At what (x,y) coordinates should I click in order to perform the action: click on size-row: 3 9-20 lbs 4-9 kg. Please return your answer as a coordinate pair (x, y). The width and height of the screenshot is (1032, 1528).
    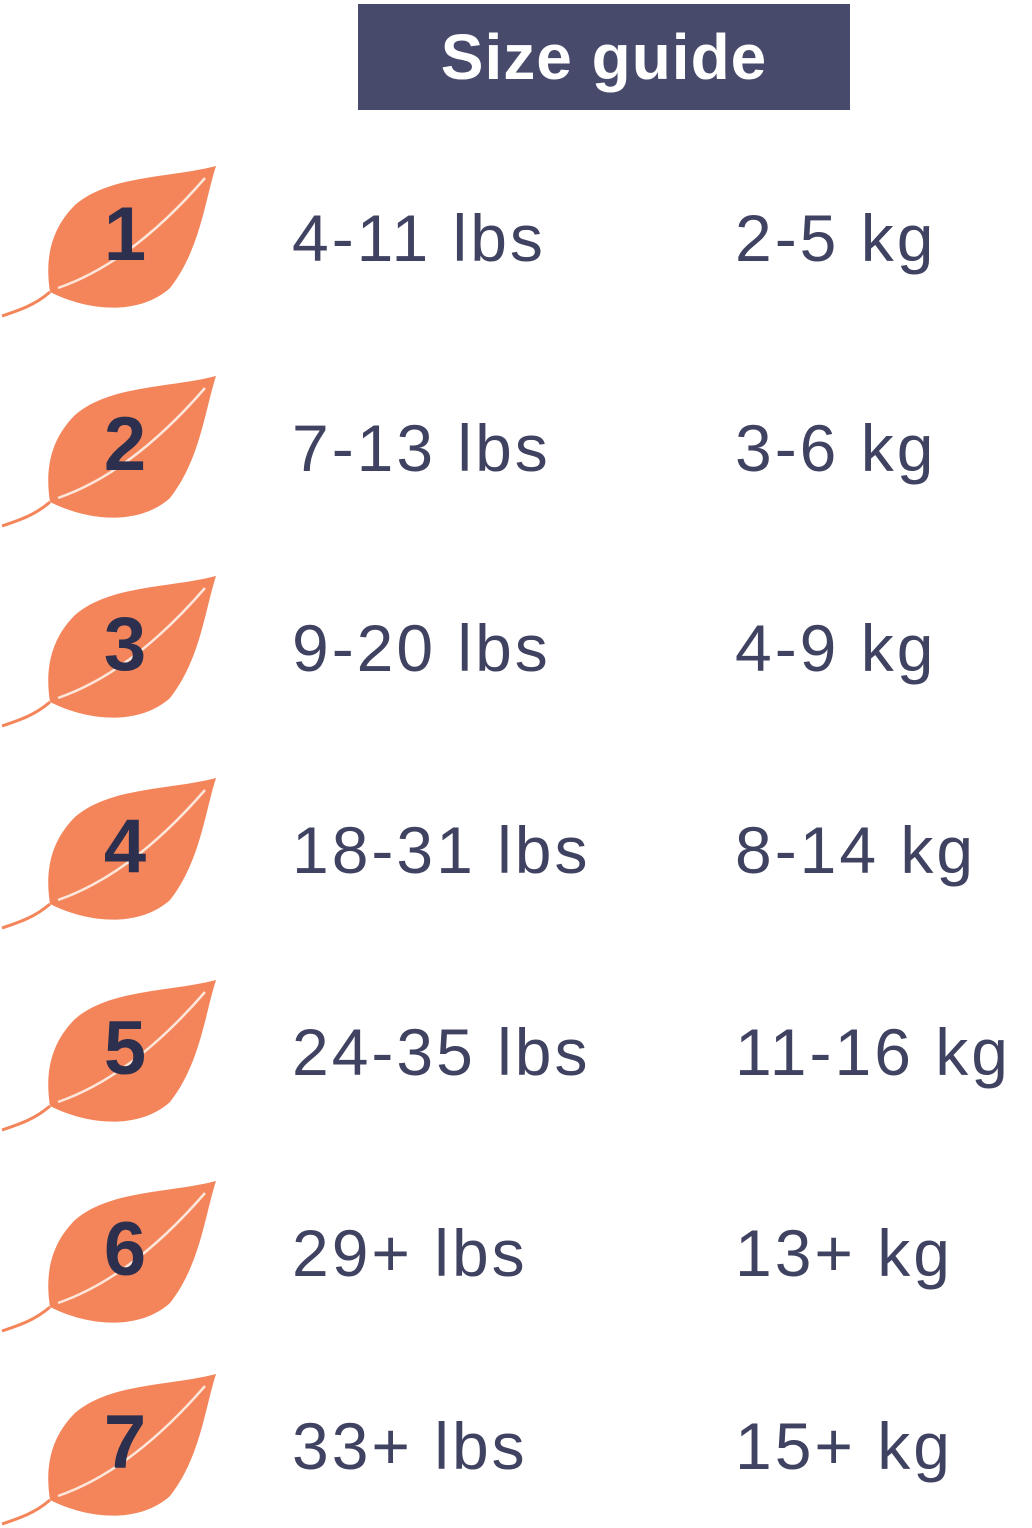
    Looking at the image, I should click on (516, 650).